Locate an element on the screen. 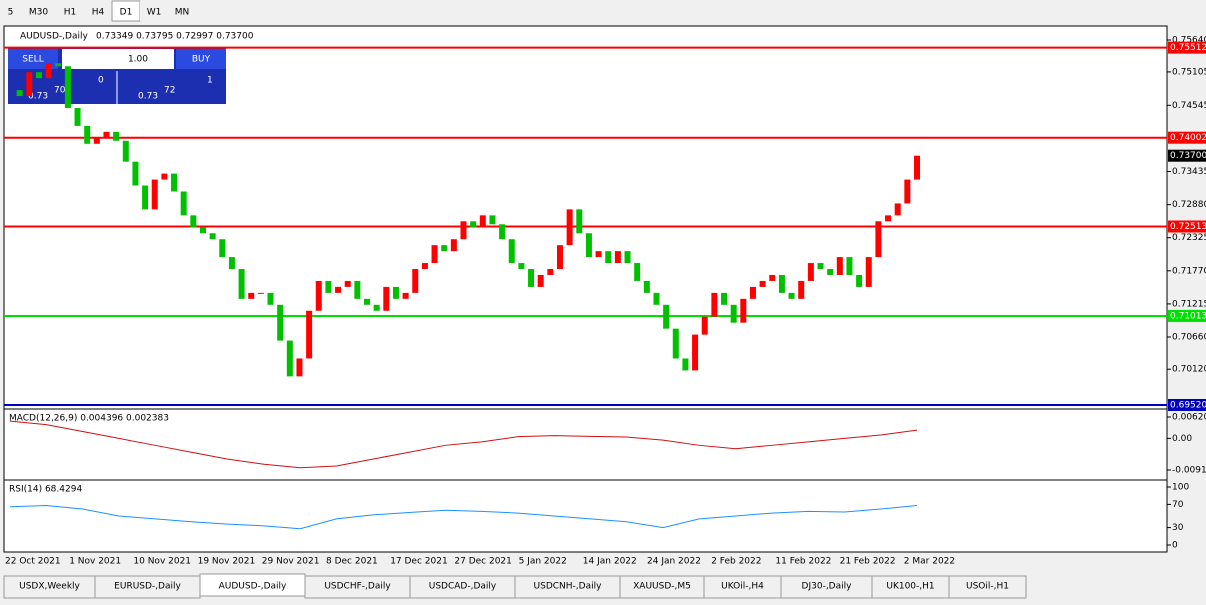 Image resolution: width=1206 pixels, height=605 pixels. y-tick-label: 0.74545 is located at coordinates (1189, 106).